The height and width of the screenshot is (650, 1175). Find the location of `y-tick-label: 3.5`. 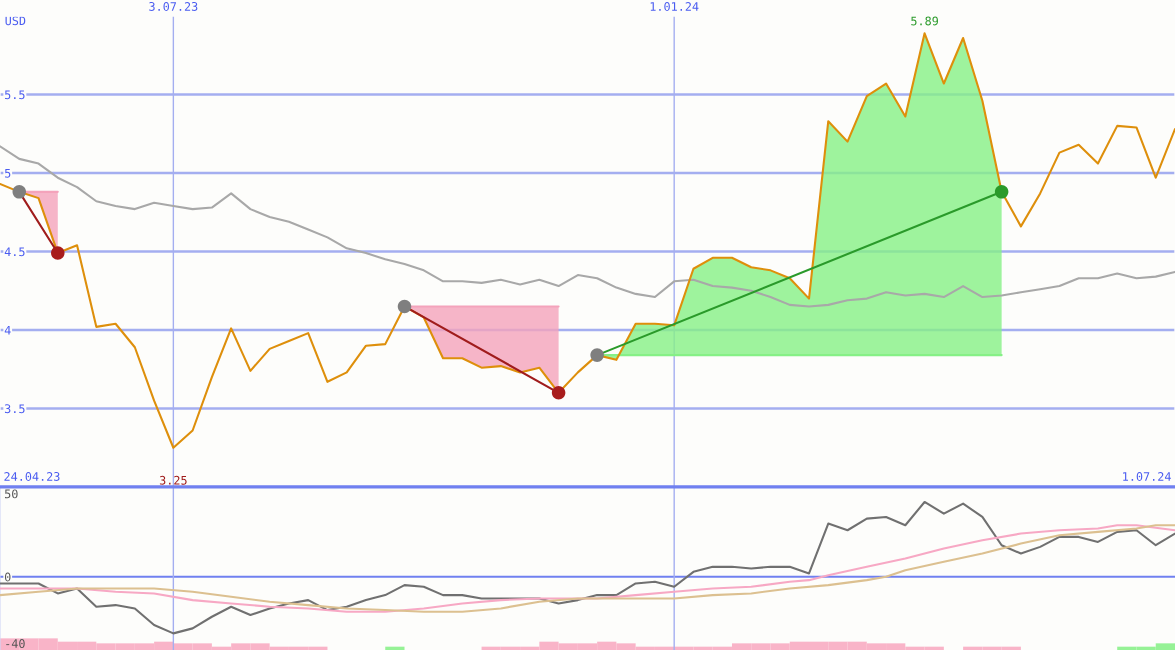

y-tick-label: 3.5 is located at coordinates (14, 409).